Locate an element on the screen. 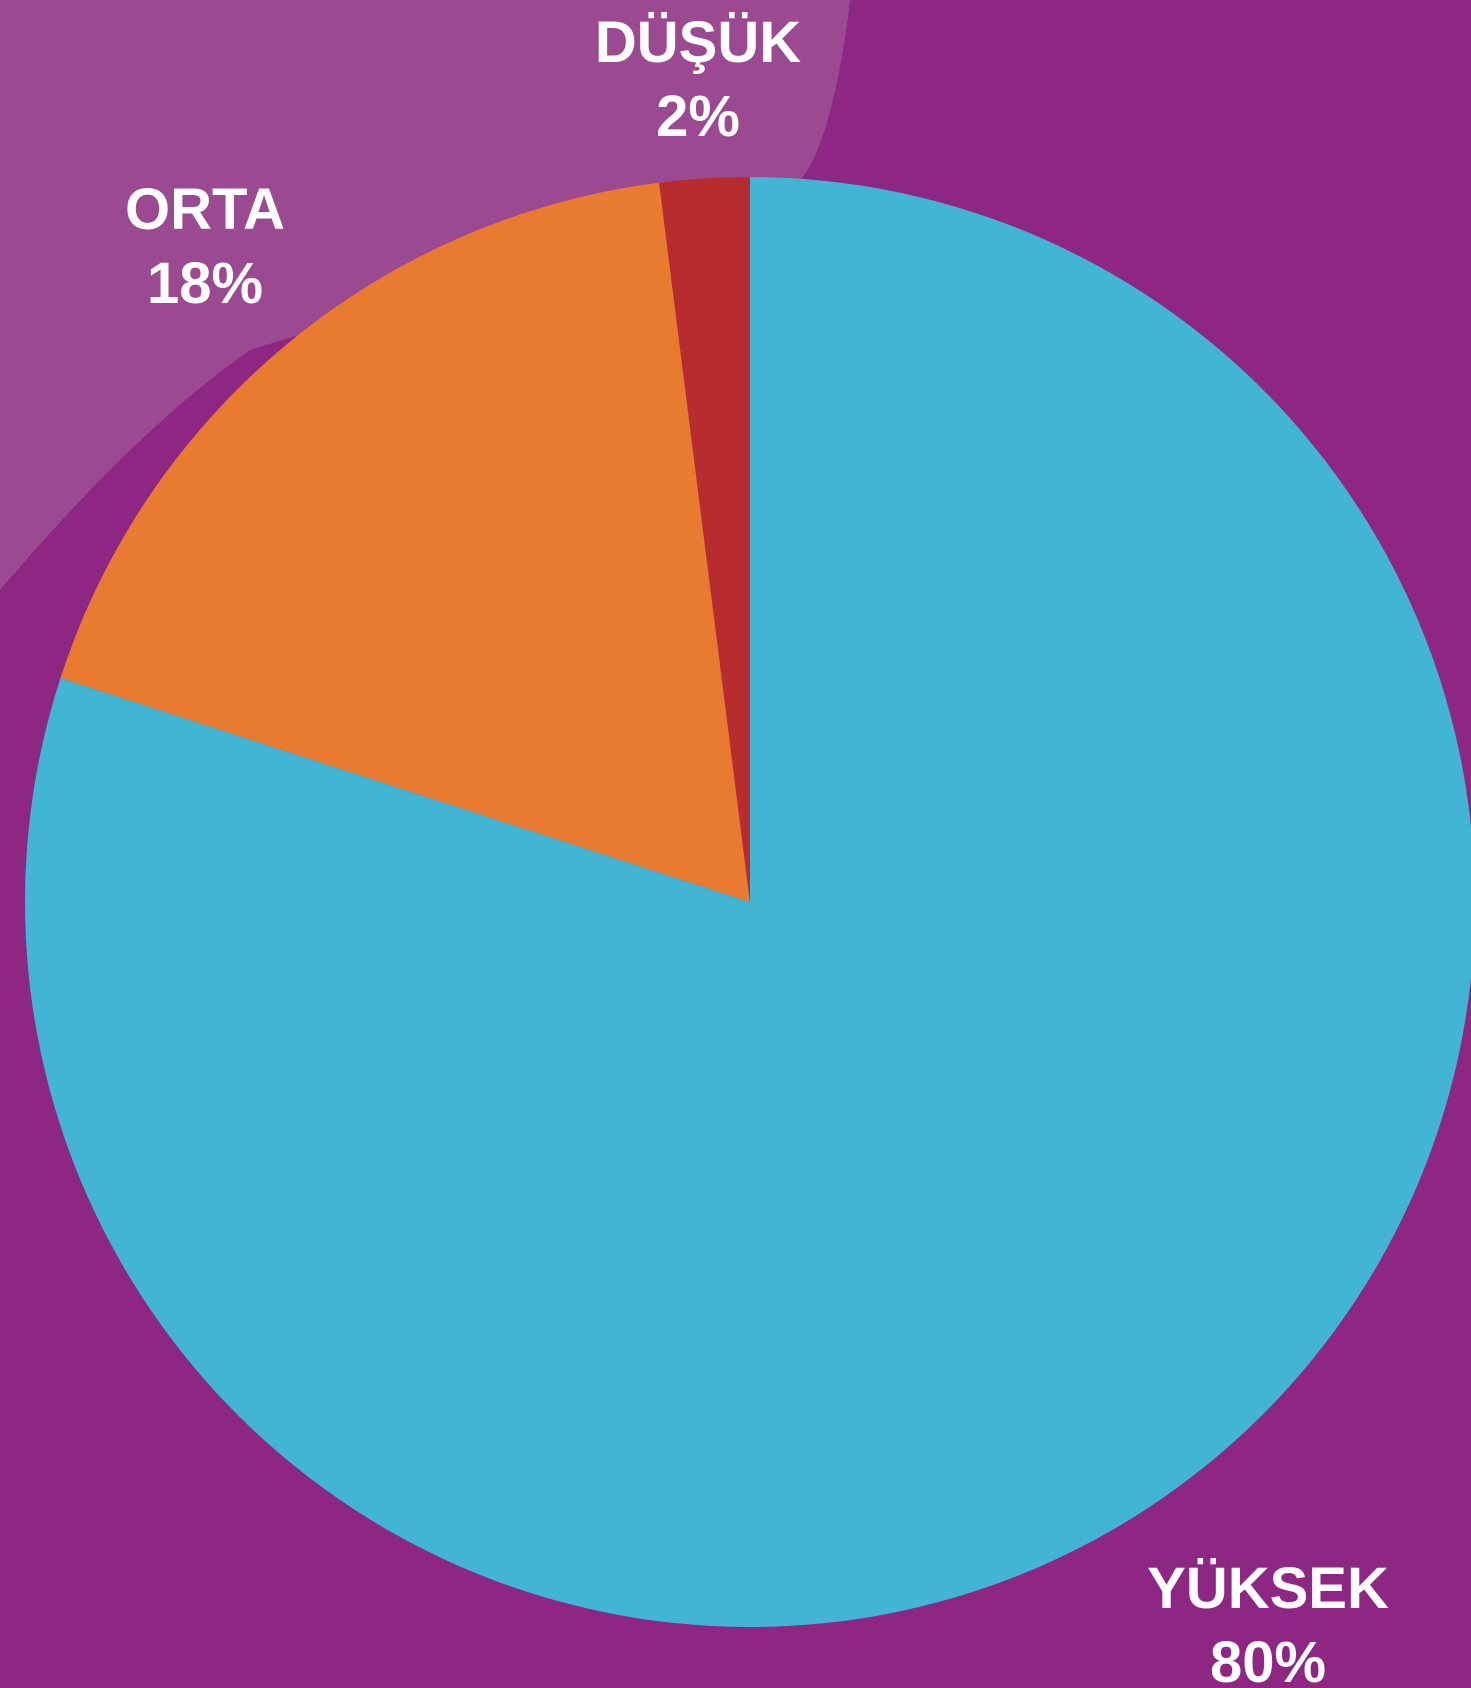 The width and height of the screenshot is (1471, 1688). slice-label-name: YÜKSEK is located at coordinates (1268, 1588).